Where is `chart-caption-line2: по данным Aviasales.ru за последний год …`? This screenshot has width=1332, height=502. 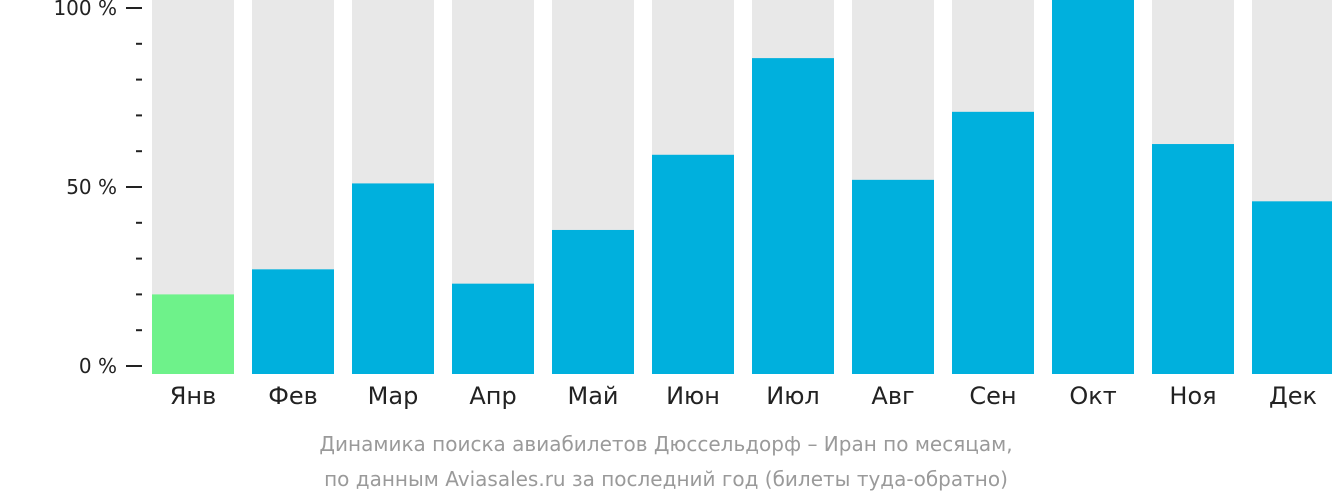
chart-caption-line2: по данным Aviasales.ru за последний год … is located at coordinates (666, 479).